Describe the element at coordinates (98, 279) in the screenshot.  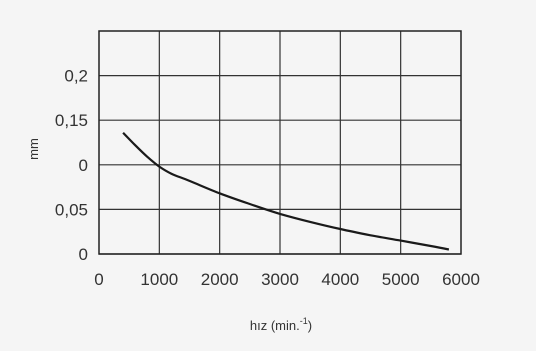
I see `x-tick-label: 0` at that location.